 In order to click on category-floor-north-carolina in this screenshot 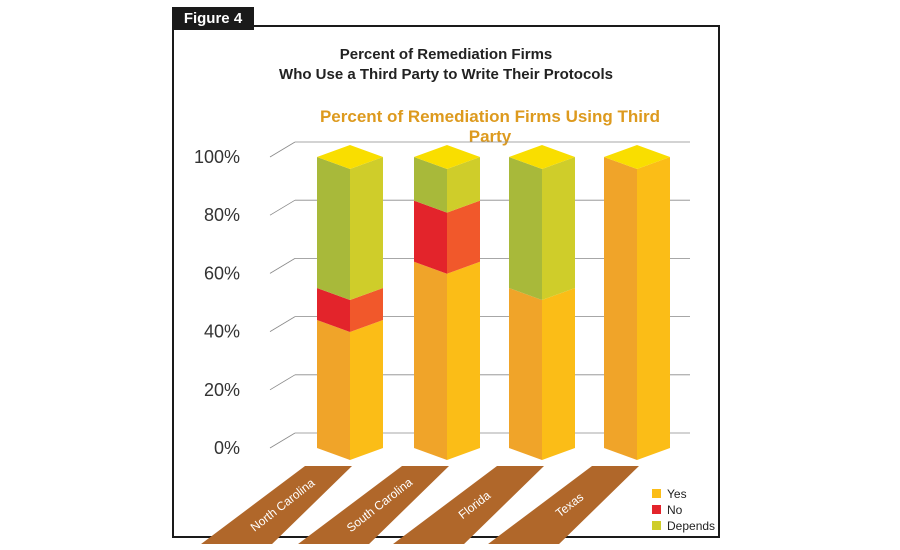, I will do `click(276, 505)`.